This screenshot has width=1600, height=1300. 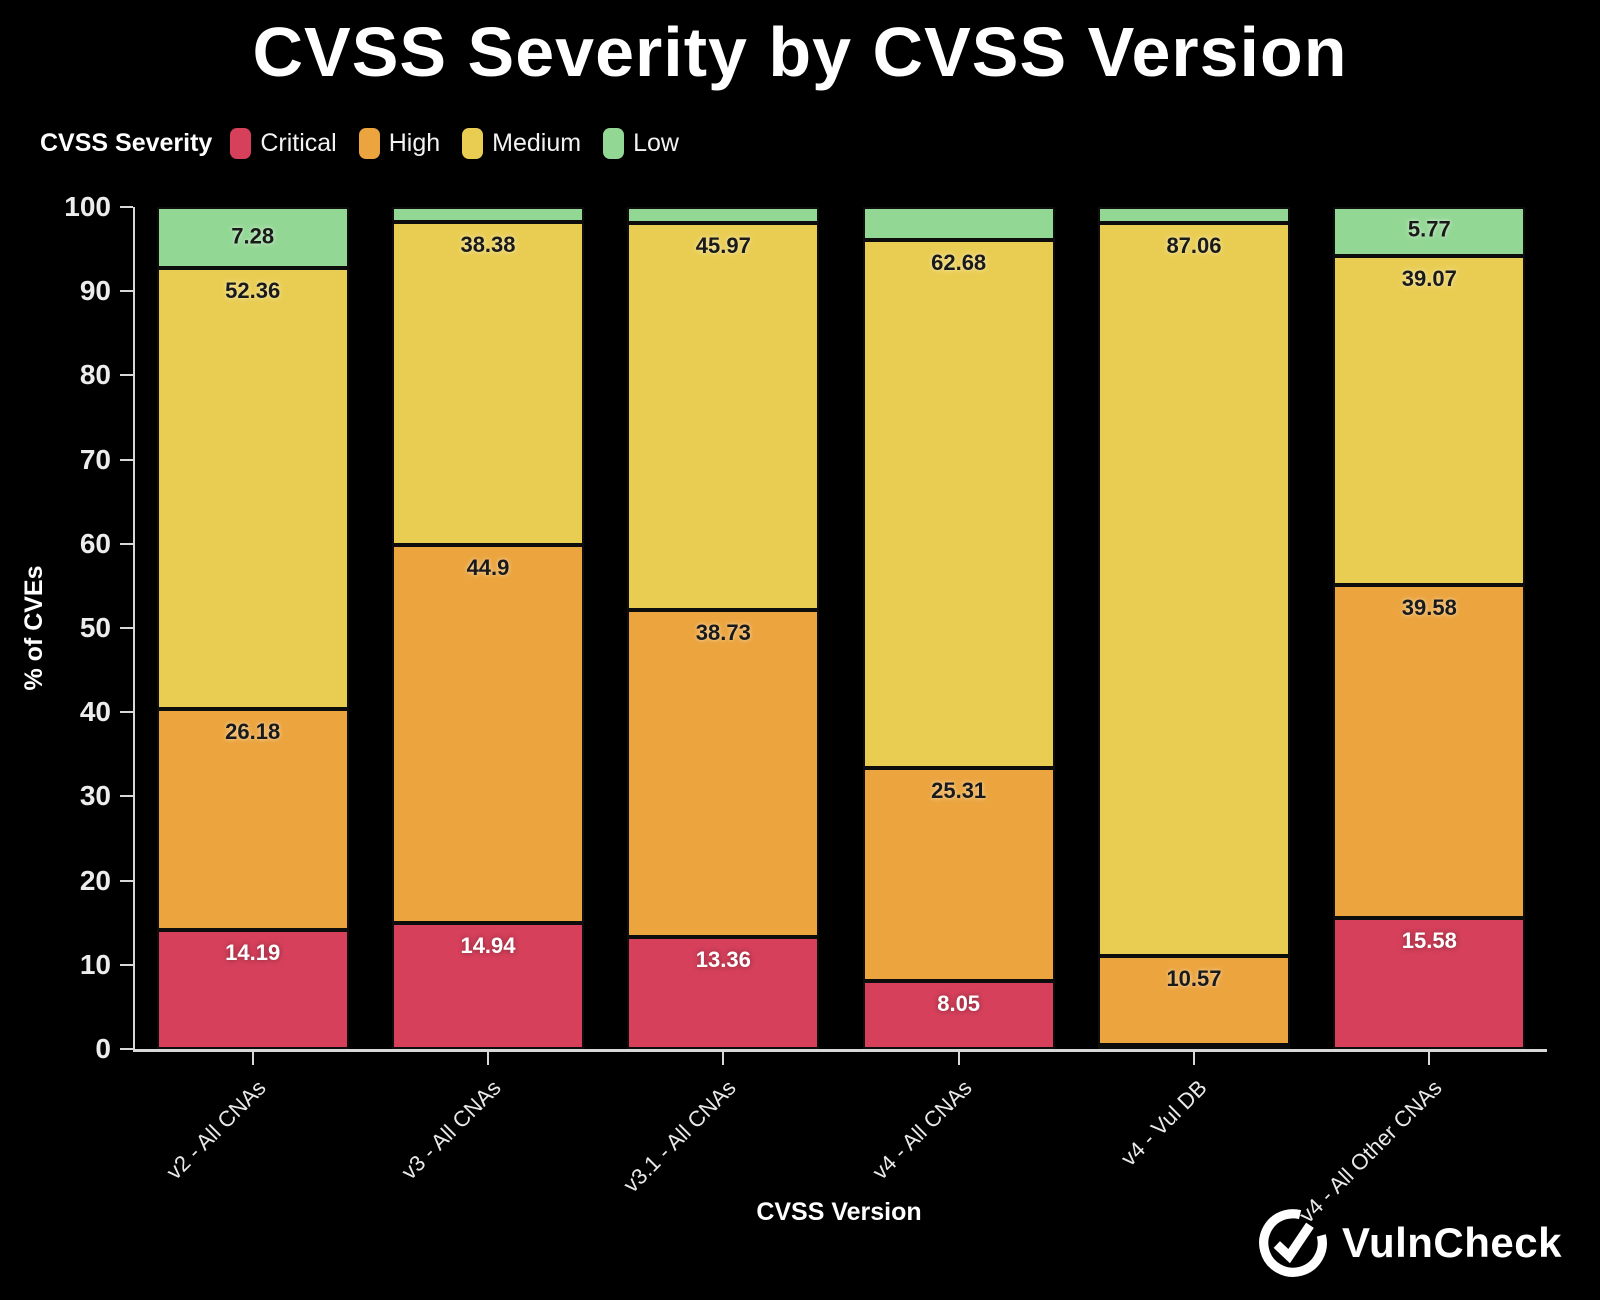 I want to click on bar-segment-high: 26.18, so click(x=252, y=819).